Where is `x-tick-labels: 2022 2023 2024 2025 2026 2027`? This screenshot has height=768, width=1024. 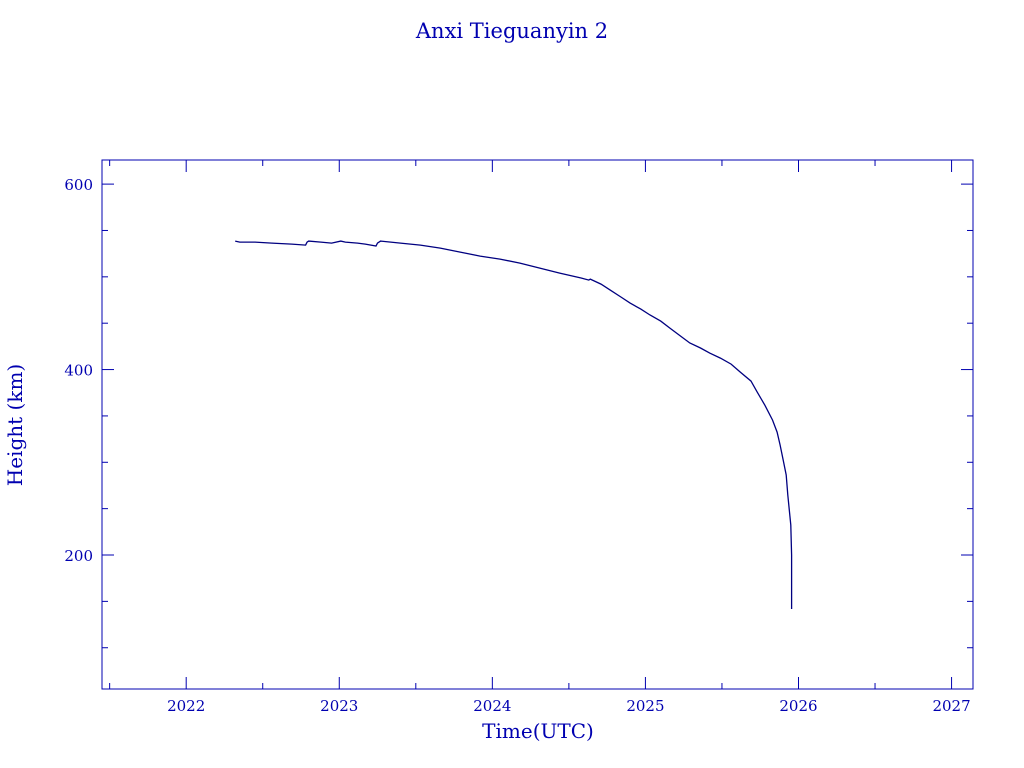 x-tick-labels: 2022 2023 2024 2025 2026 2027 is located at coordinates (569, 706).